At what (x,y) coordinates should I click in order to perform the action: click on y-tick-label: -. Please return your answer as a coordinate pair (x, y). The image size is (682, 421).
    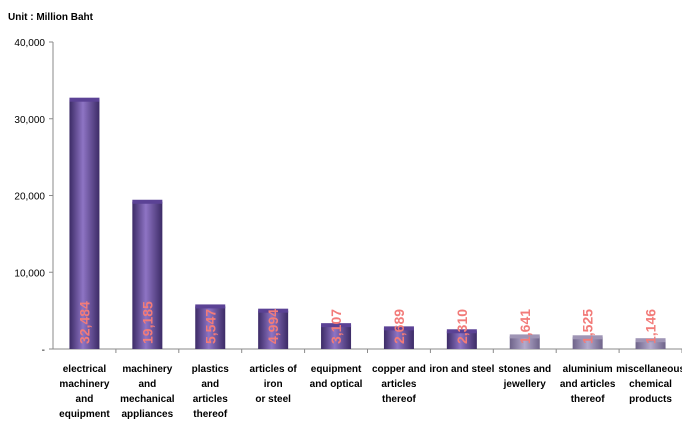
    Looking at the image, I should click on (43, 350).